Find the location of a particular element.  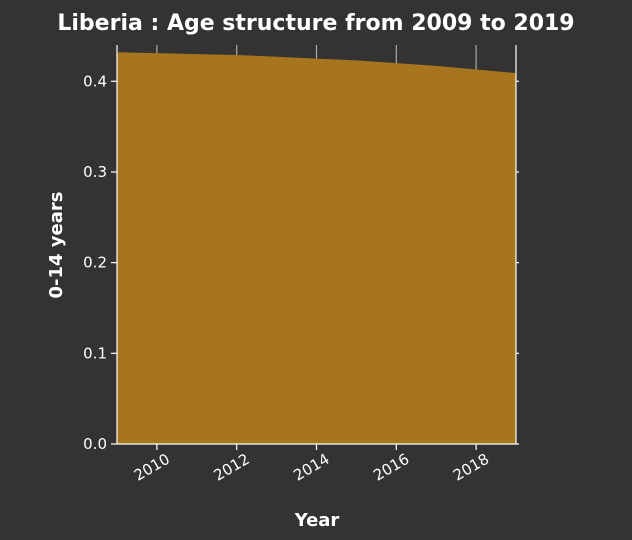

x-tick-label: 2018 is located at coordinates (471, 467).